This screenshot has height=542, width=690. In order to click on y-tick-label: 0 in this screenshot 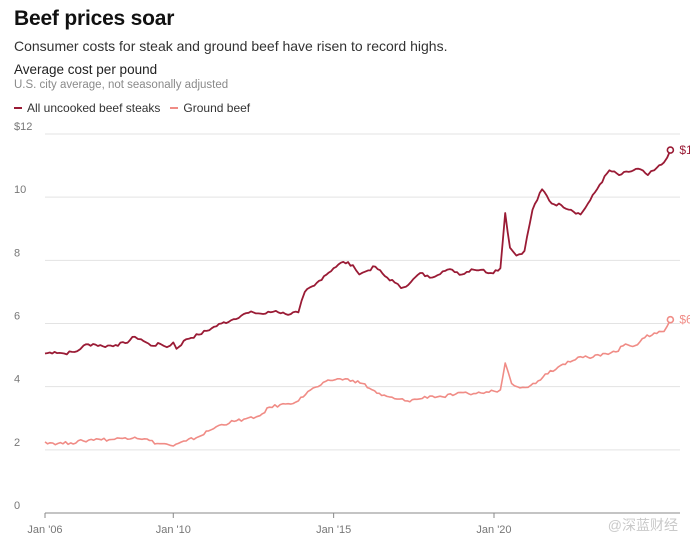, I will do `click(17, 506)`.